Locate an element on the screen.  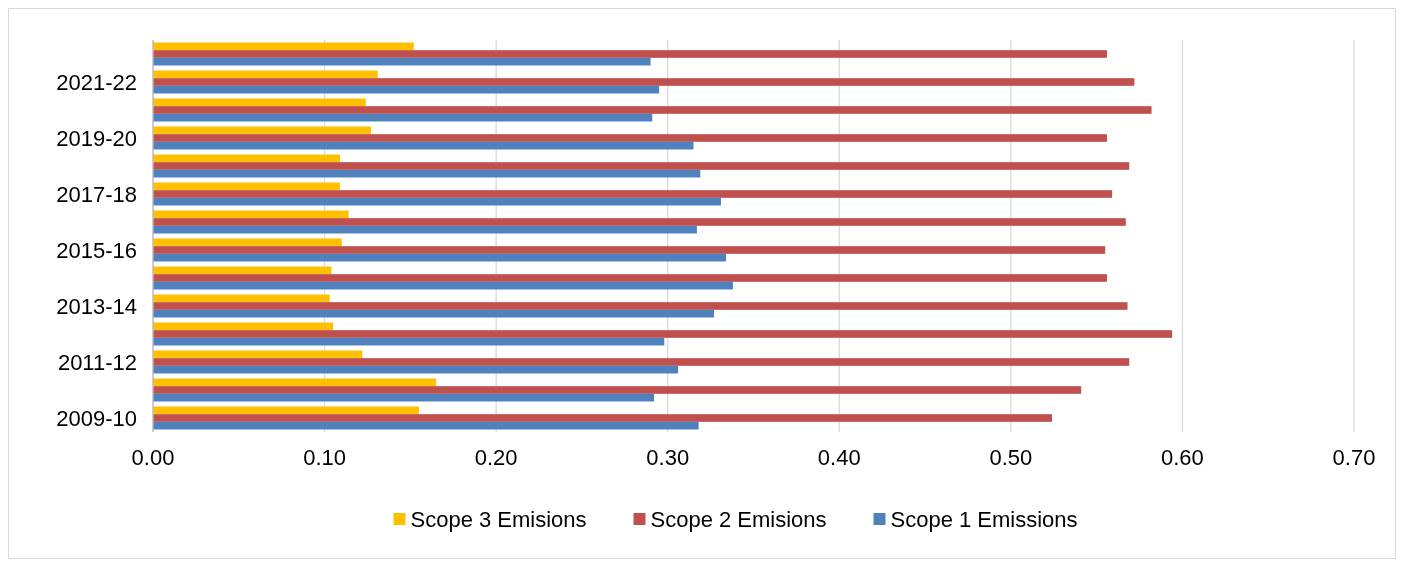
x-tick-label: 0.60 is located at coordinates (1182, 457).